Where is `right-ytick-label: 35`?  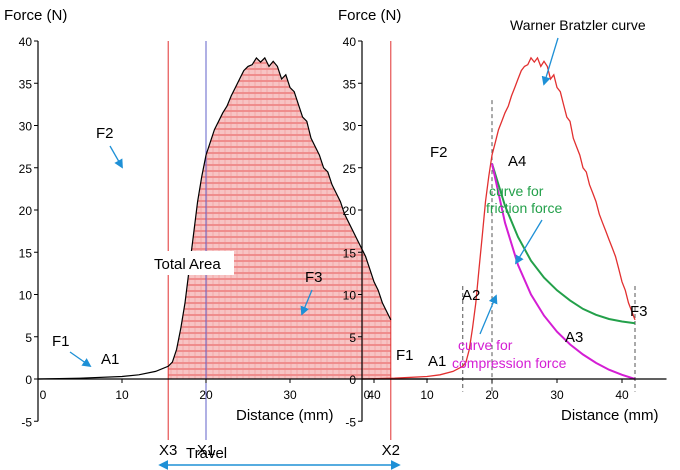 right-ytick-label: 35 is located at coordinates (350, 84).